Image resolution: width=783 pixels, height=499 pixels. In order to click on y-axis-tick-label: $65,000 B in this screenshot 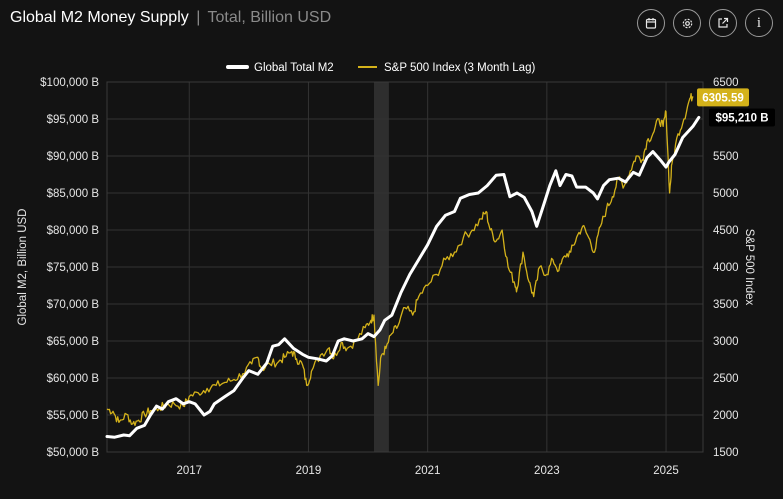, I will do `click(73, 342)`.